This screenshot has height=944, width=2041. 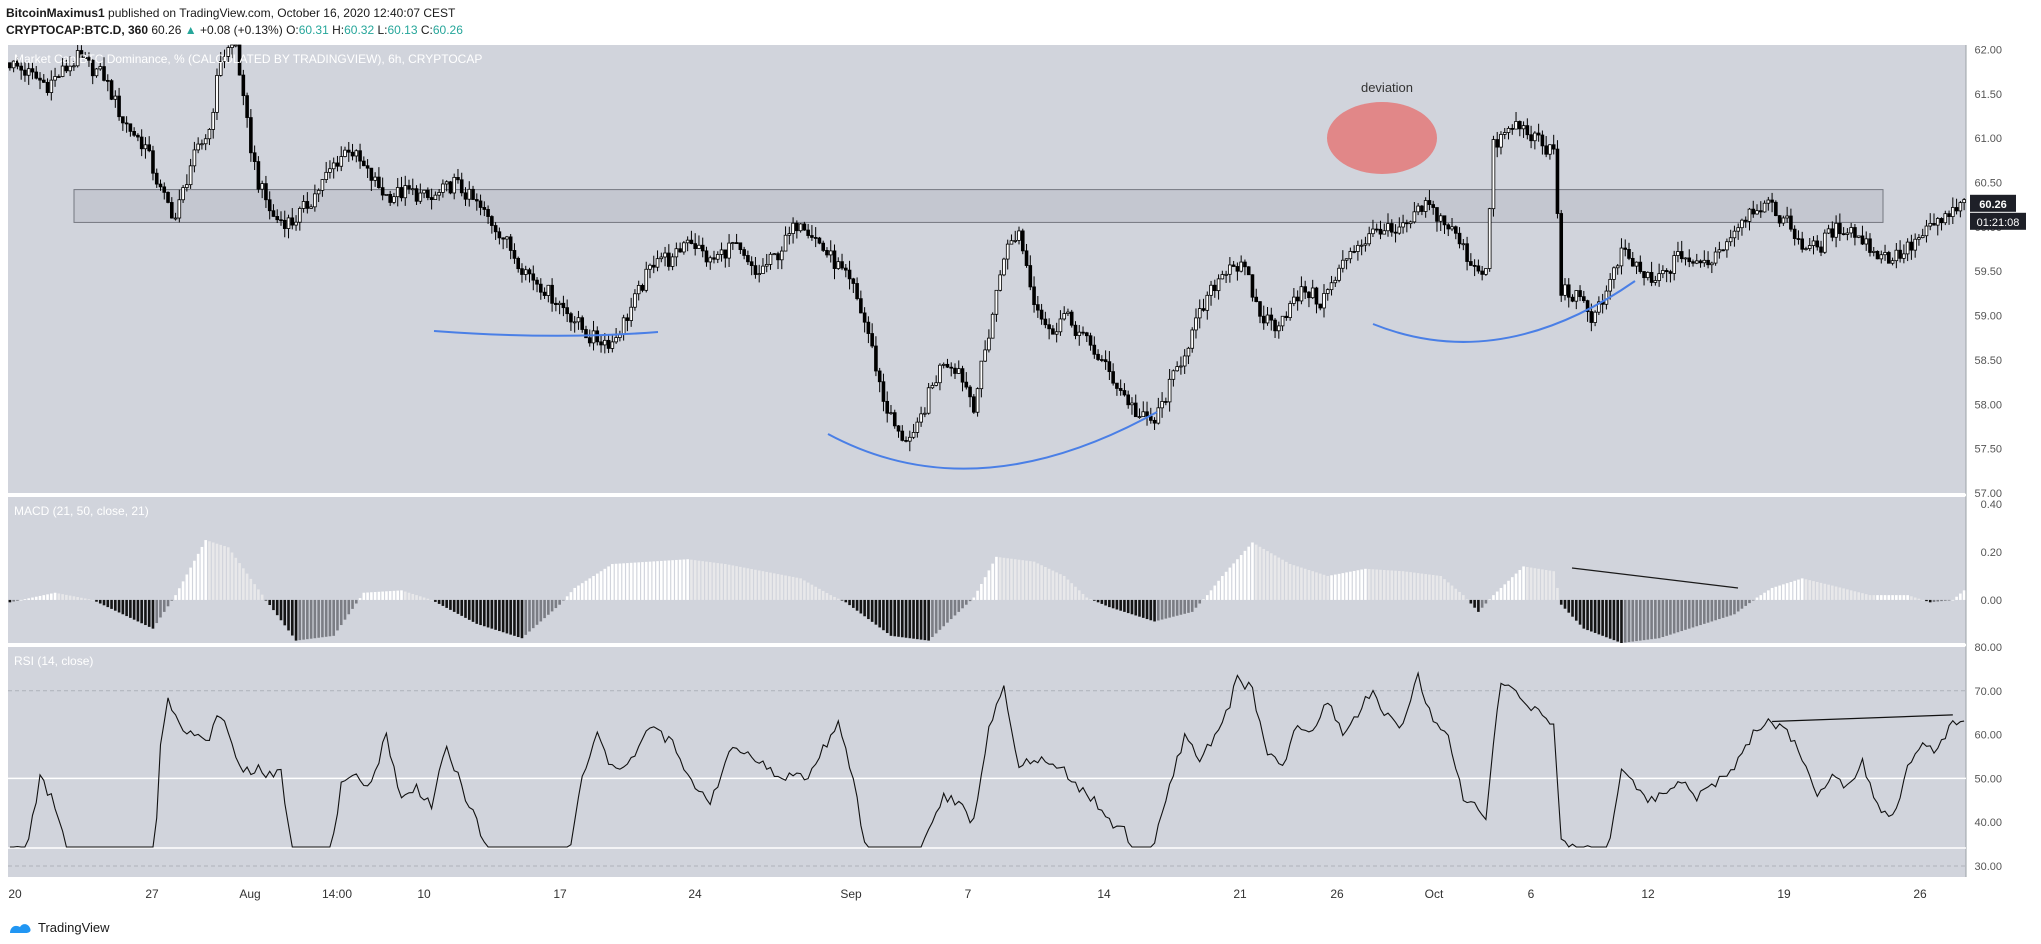 What do you see at coordinates (1988, 272) in the screenshot?
I see `price-tick-label: 59.50` at bounding box center [1988, 272].